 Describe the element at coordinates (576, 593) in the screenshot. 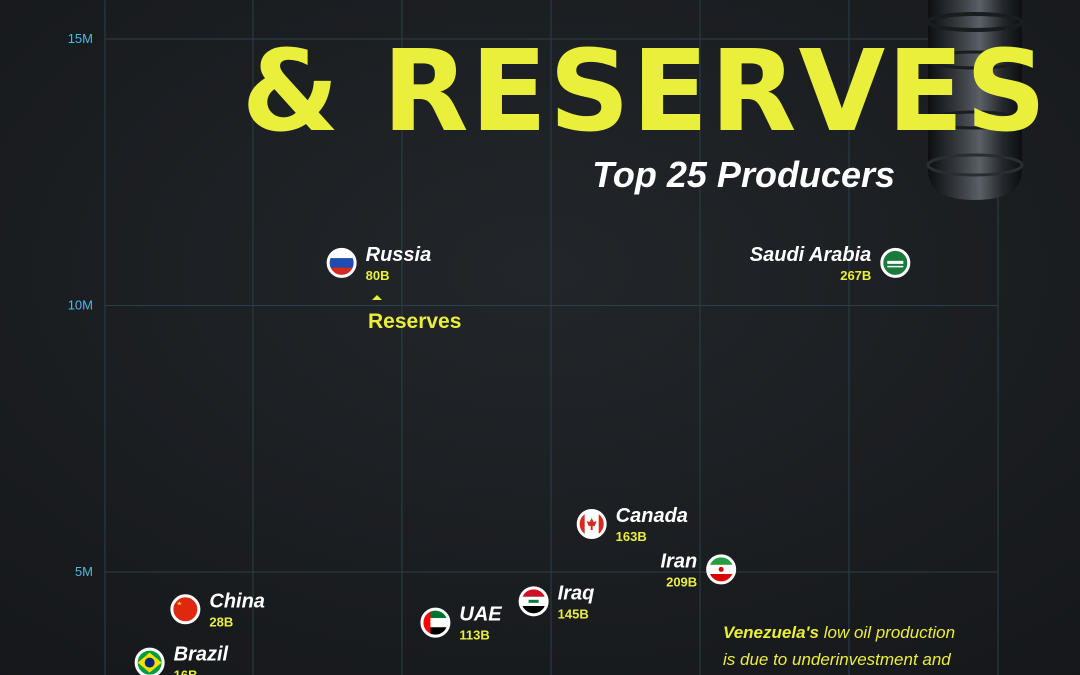

I see `iraq-name-label: Iraq` at that location.